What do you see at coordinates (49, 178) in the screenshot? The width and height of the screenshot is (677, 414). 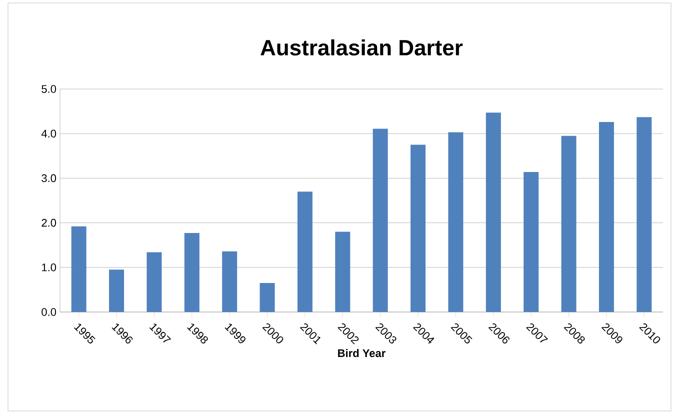 I see `y-tick-label: 3.0` at bounding box center [49, 178].